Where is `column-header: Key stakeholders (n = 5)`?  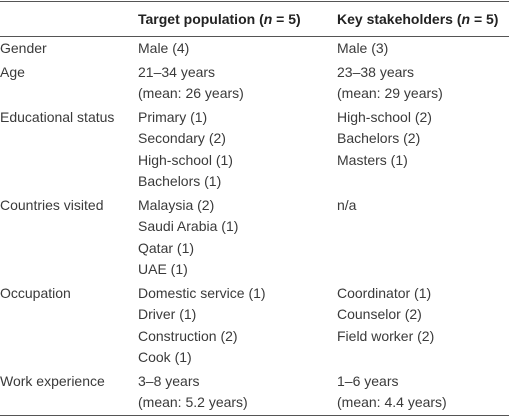 column-header: Key stakeholders (n = 5) is located at coordinates (423, 19).